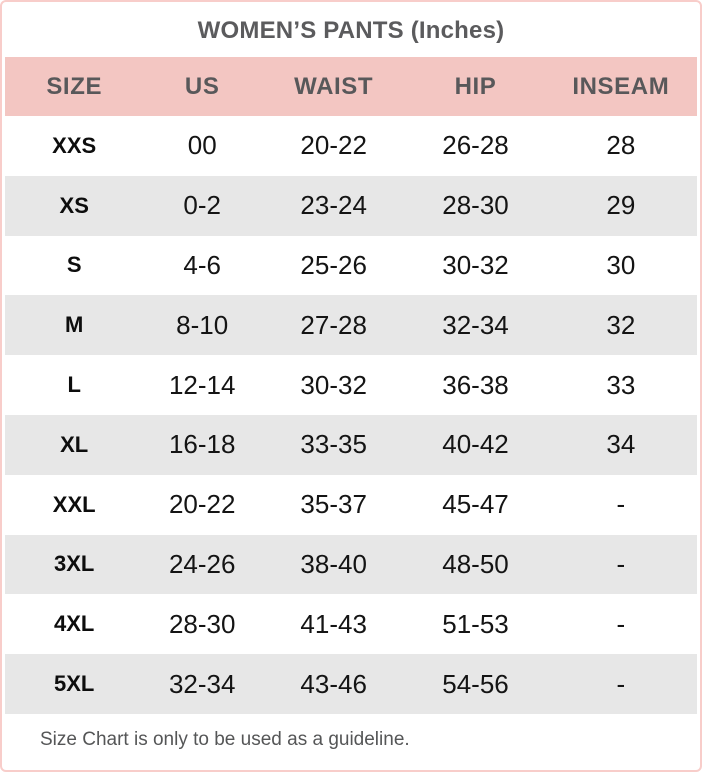  I want to click on hip-cell: 51-53, so click(475, 623).